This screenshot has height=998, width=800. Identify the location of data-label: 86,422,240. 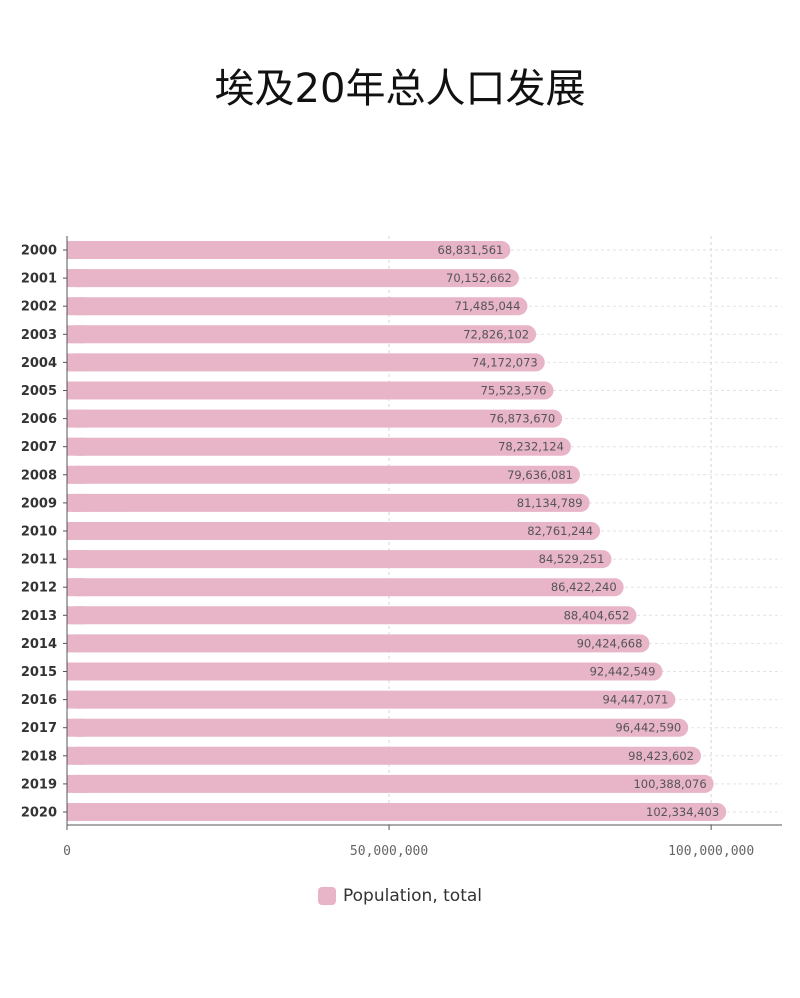
(584, 587).